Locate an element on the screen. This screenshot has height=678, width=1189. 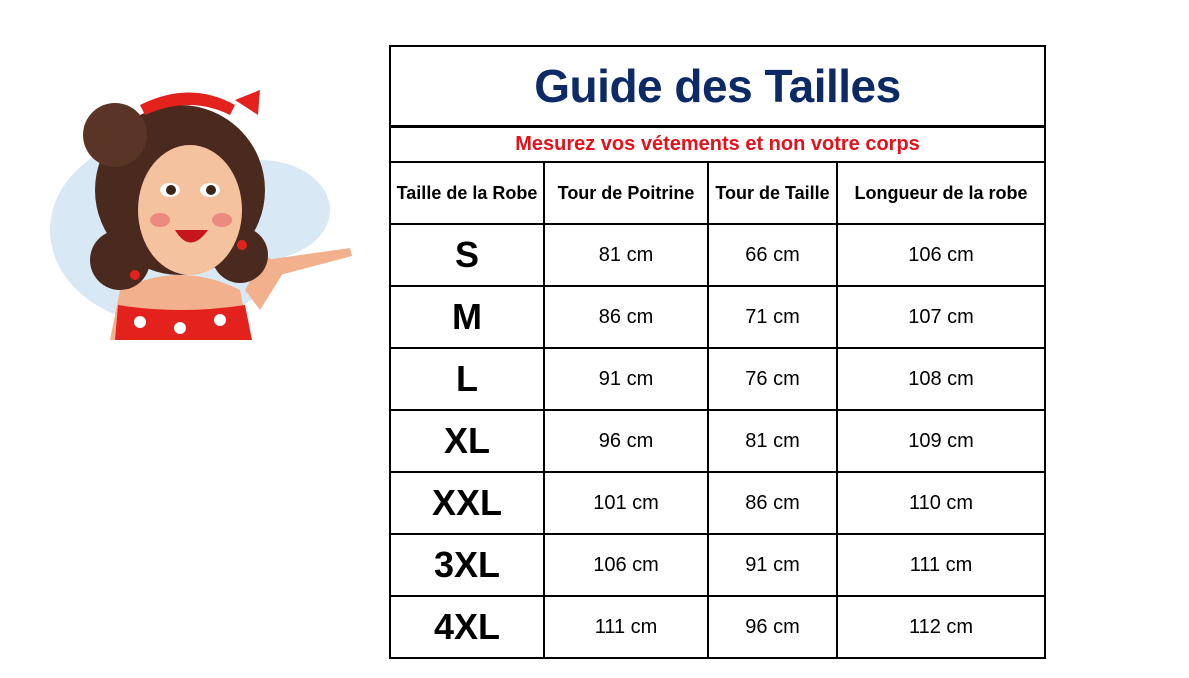
table-row: XL 96 cm 81 cm 109 cm is located at coordinates (718, 441).